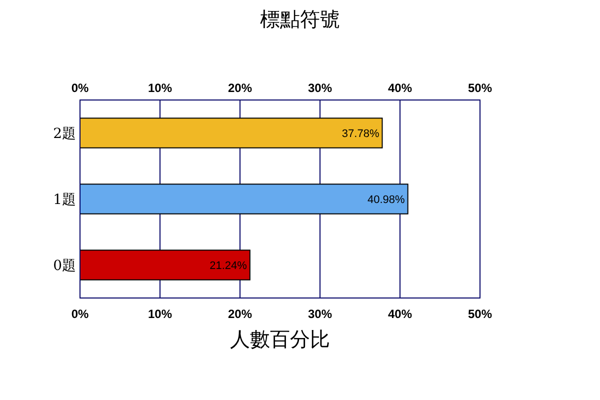 The height and width of the screenshot is (400, 600). I want to click on x2-tick-label: 30%, so click(320, 314).